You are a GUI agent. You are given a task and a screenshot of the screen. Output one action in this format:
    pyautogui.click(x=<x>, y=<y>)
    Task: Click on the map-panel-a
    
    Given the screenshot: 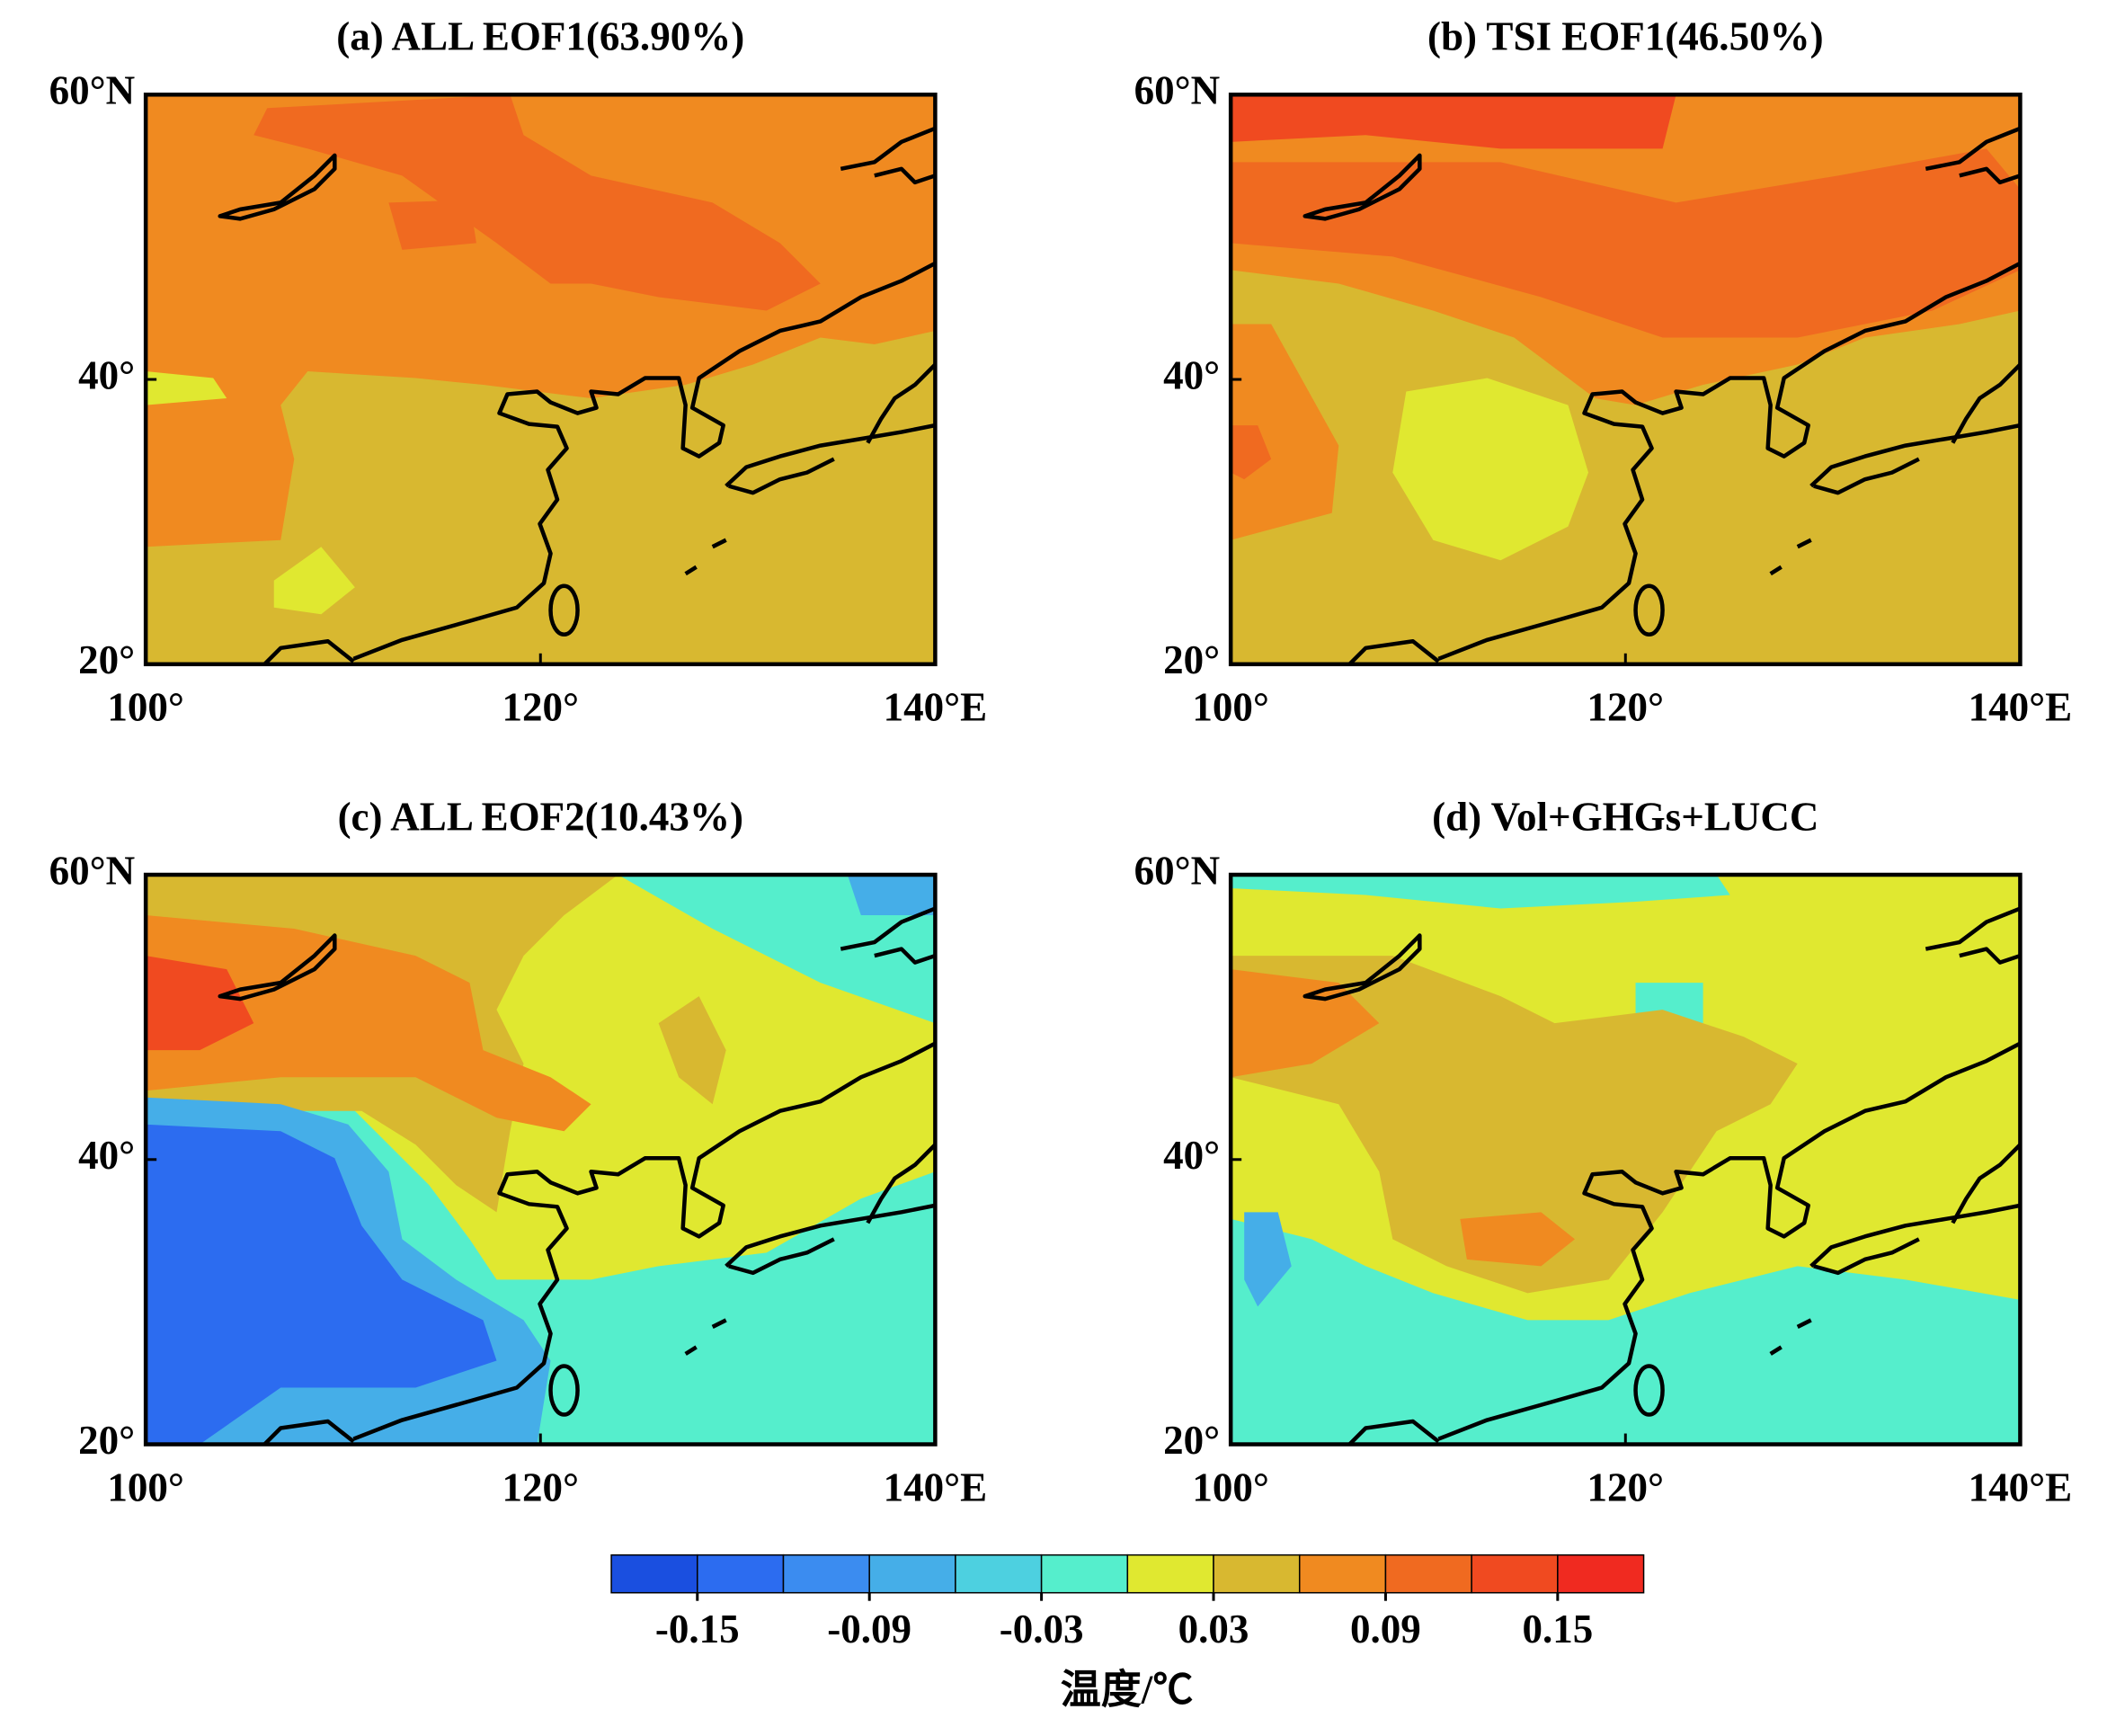 What is the action you would take?
    pyautogui.click(x=541, y=380)
    